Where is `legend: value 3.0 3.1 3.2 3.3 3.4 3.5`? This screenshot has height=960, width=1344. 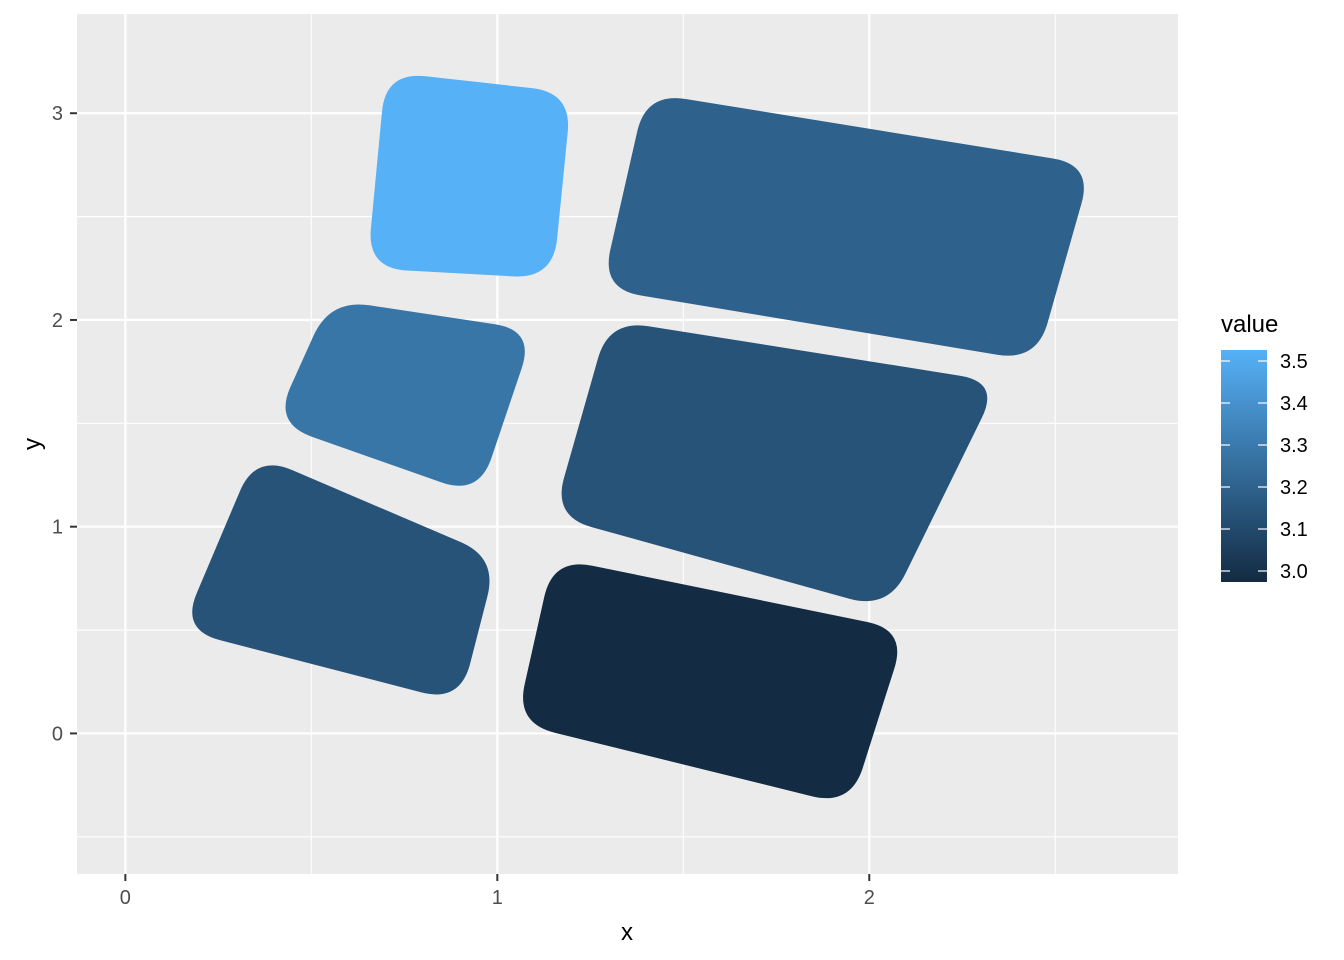 legend: value 3.0 3.1 3.2 3.3 3.4 3.5 is located at coordinates (1264, 447).